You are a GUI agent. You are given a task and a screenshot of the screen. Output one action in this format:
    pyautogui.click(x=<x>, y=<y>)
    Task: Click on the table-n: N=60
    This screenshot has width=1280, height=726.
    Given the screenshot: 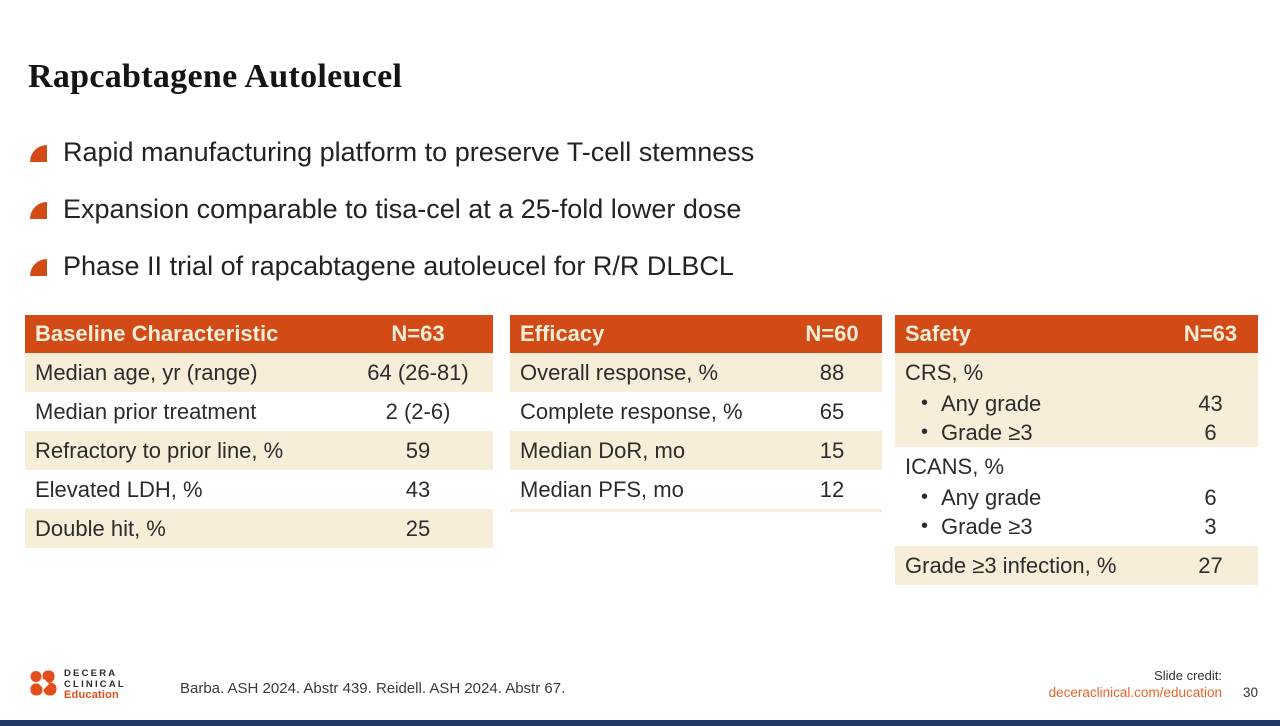 What is the action you would take?
    pyautogui.click(x=832, y=333)
    